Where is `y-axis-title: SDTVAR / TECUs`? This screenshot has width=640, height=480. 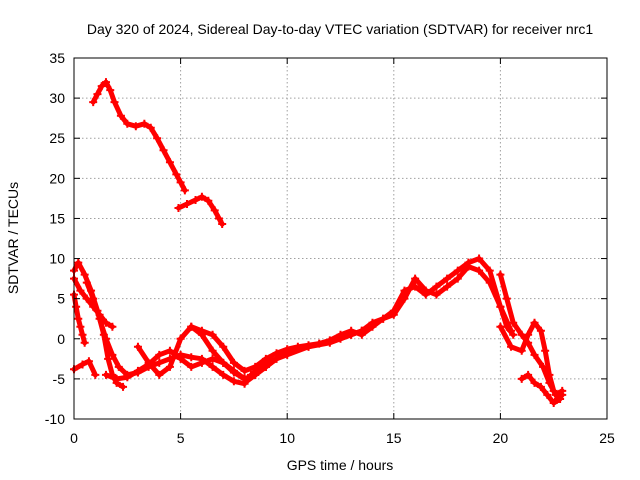 y-axis-title: SDTVAR / TECUs is located at coordinates (13, 238).